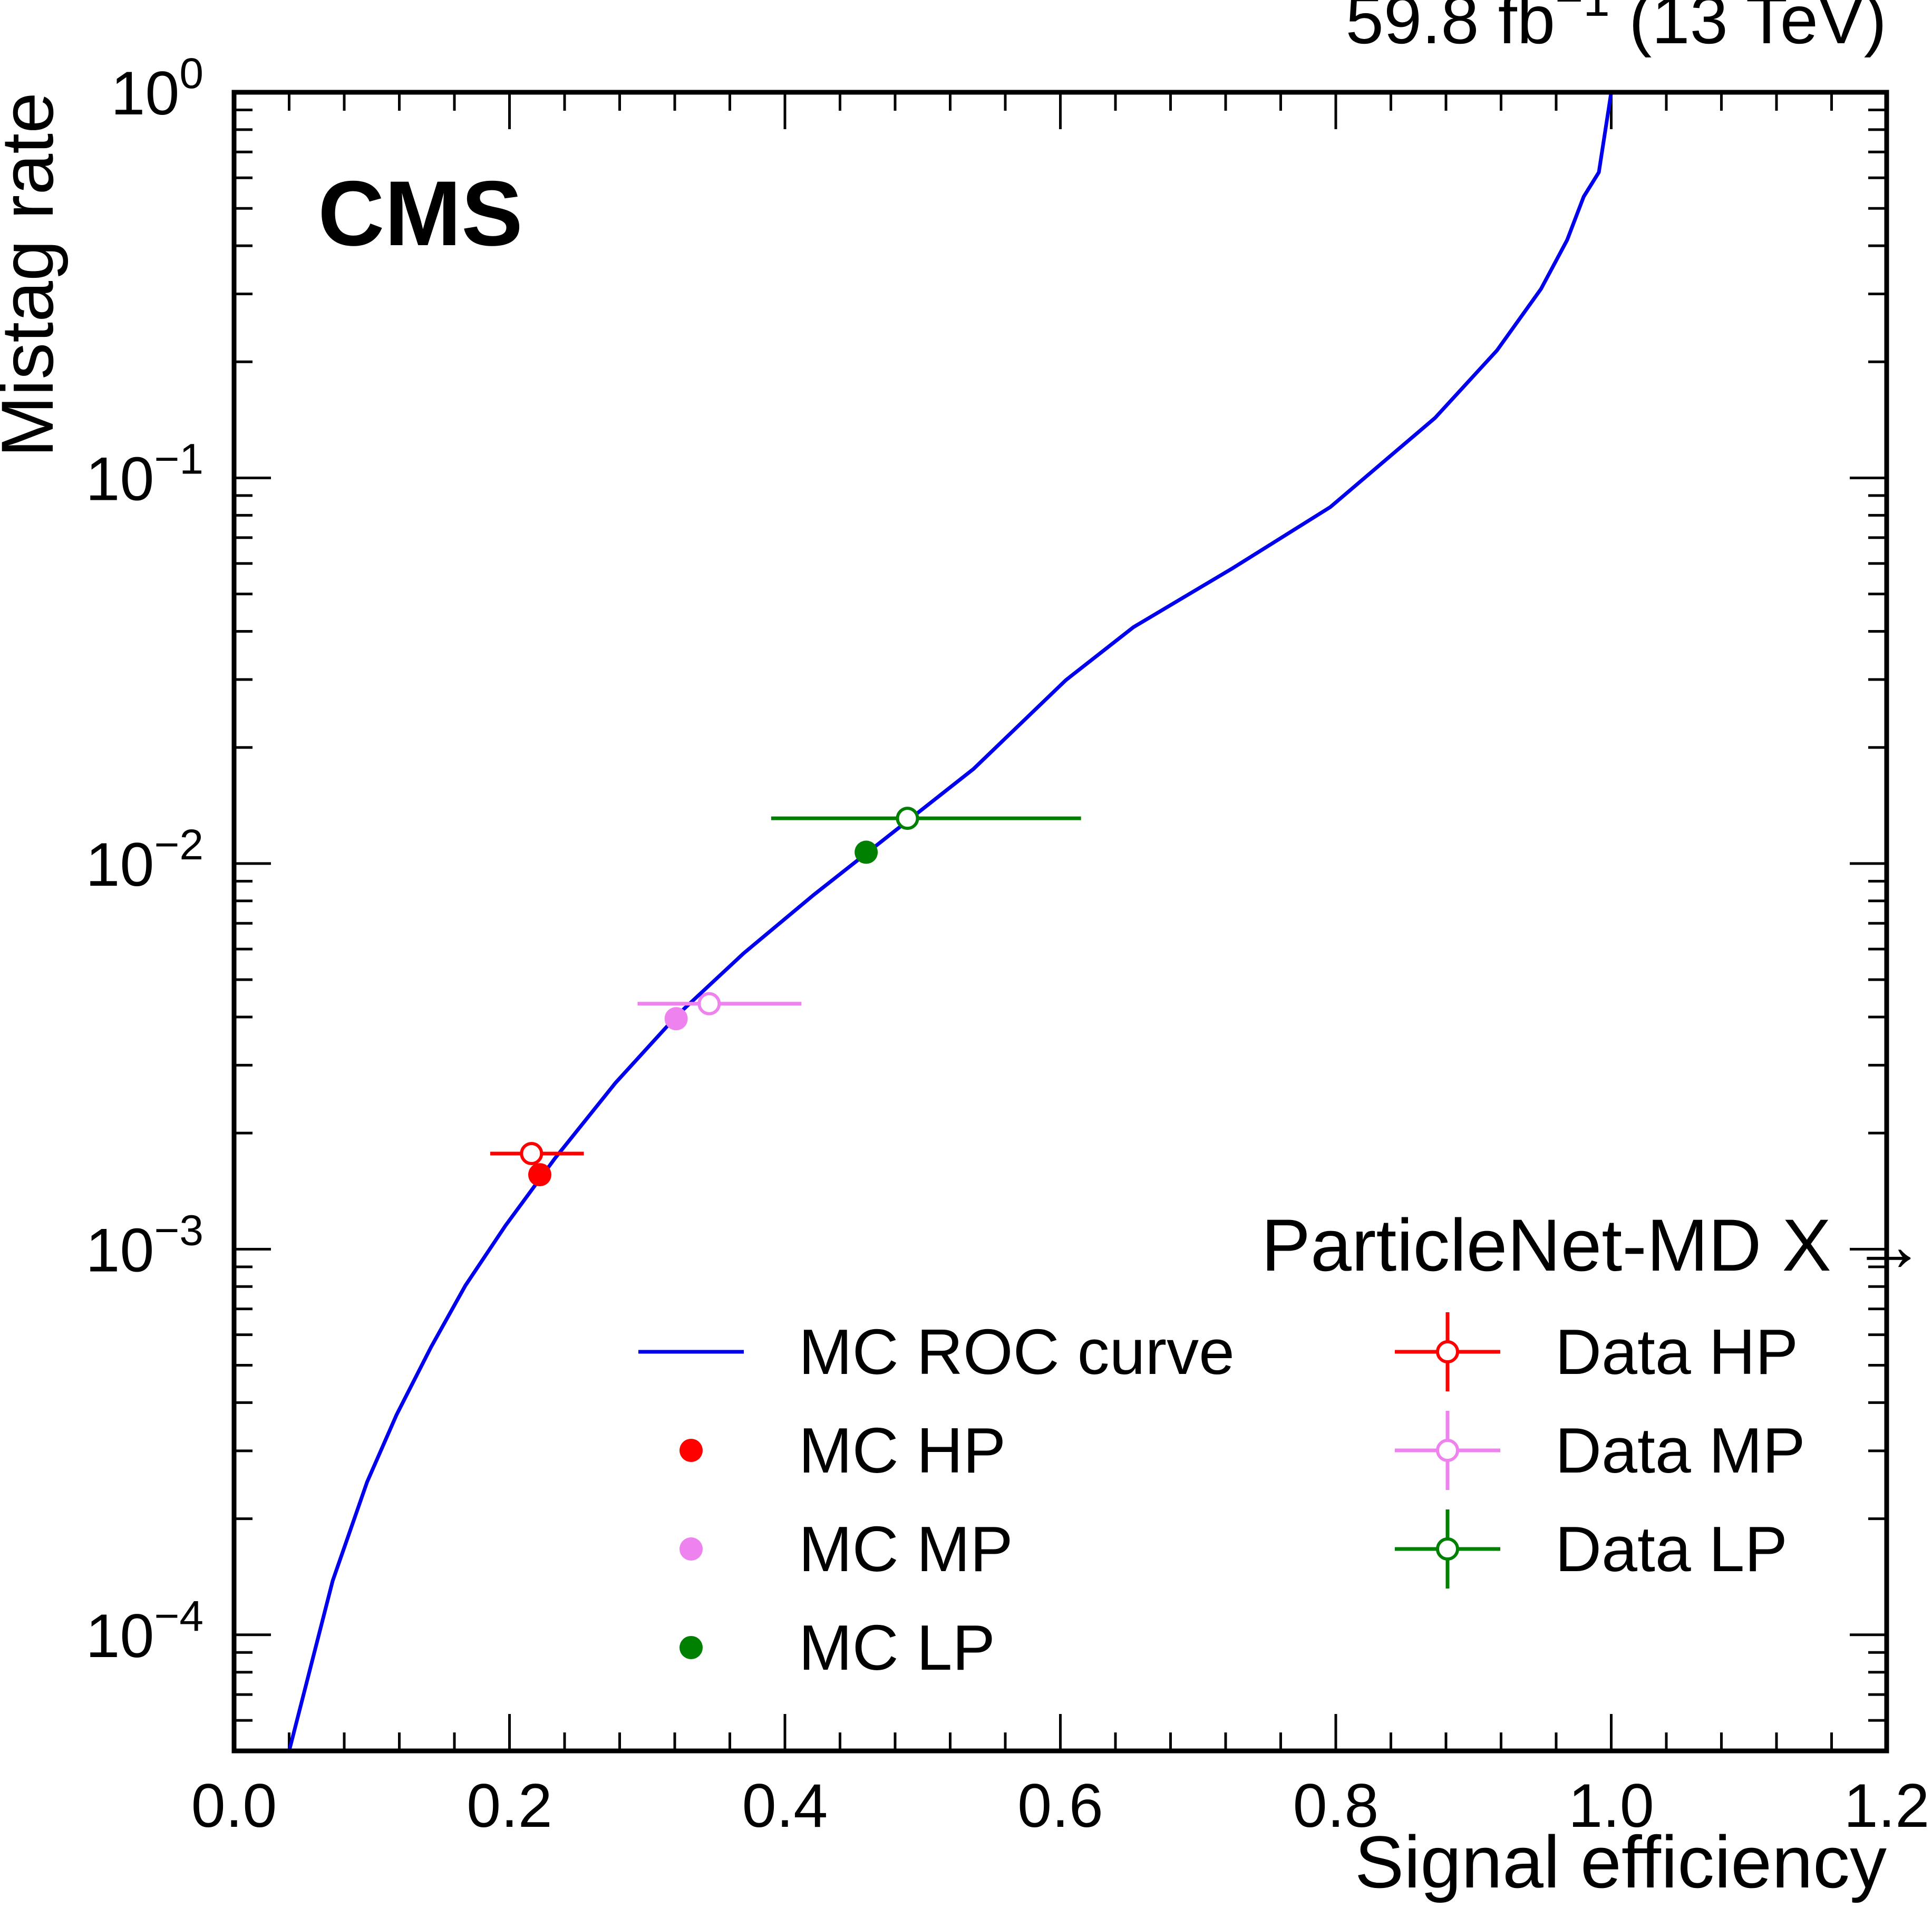 The image size is (1932, 1927). I want to click on y-tick-label: 10⁻³, so click(144, 1245).